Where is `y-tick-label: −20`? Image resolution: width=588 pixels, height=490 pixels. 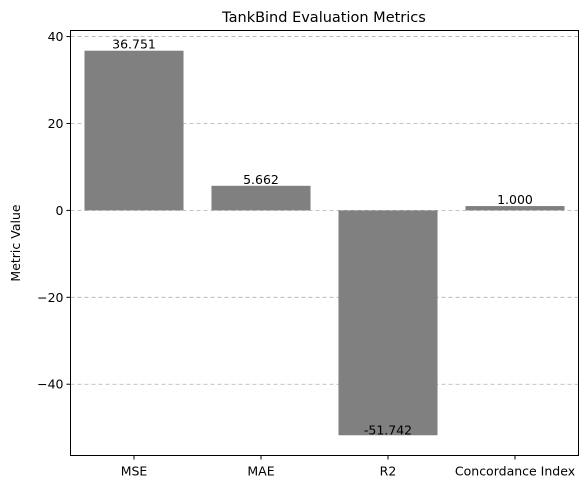 y-tick-label: −20 is located at coordinates (50, 297).